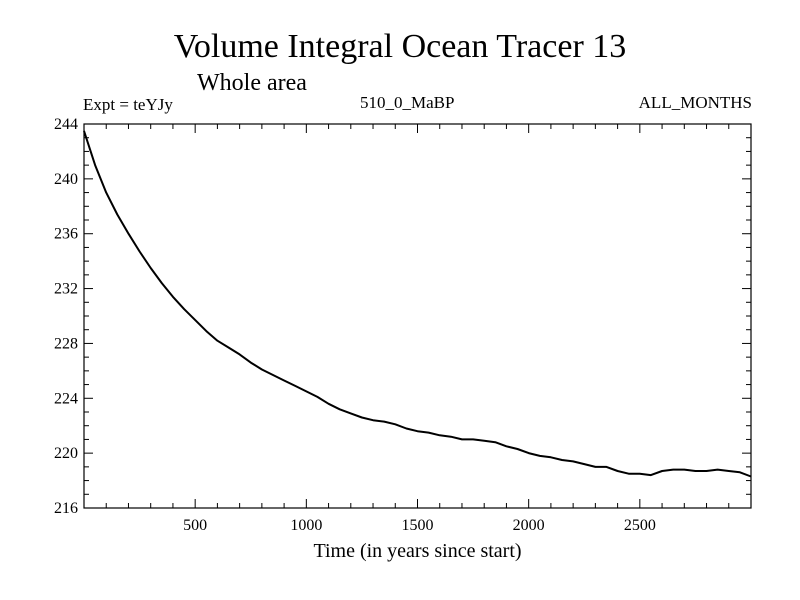  I want to click on y-tick-label: 240, so click(66, 179).